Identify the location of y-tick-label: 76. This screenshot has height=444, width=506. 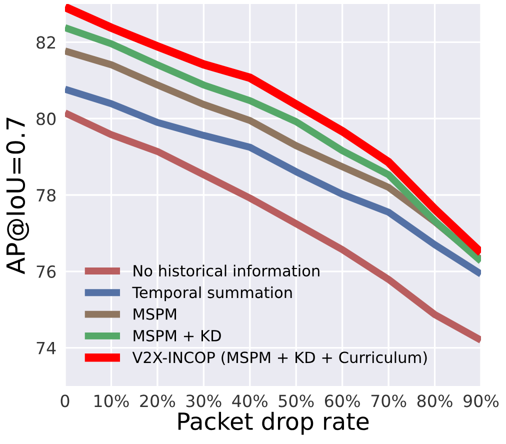
(46, 271).